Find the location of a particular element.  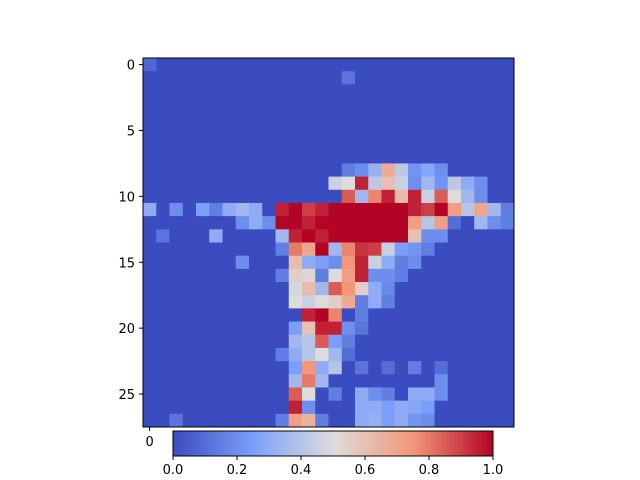

colorbar-tick-label: 0.4 is located at coordinates (301, 470).